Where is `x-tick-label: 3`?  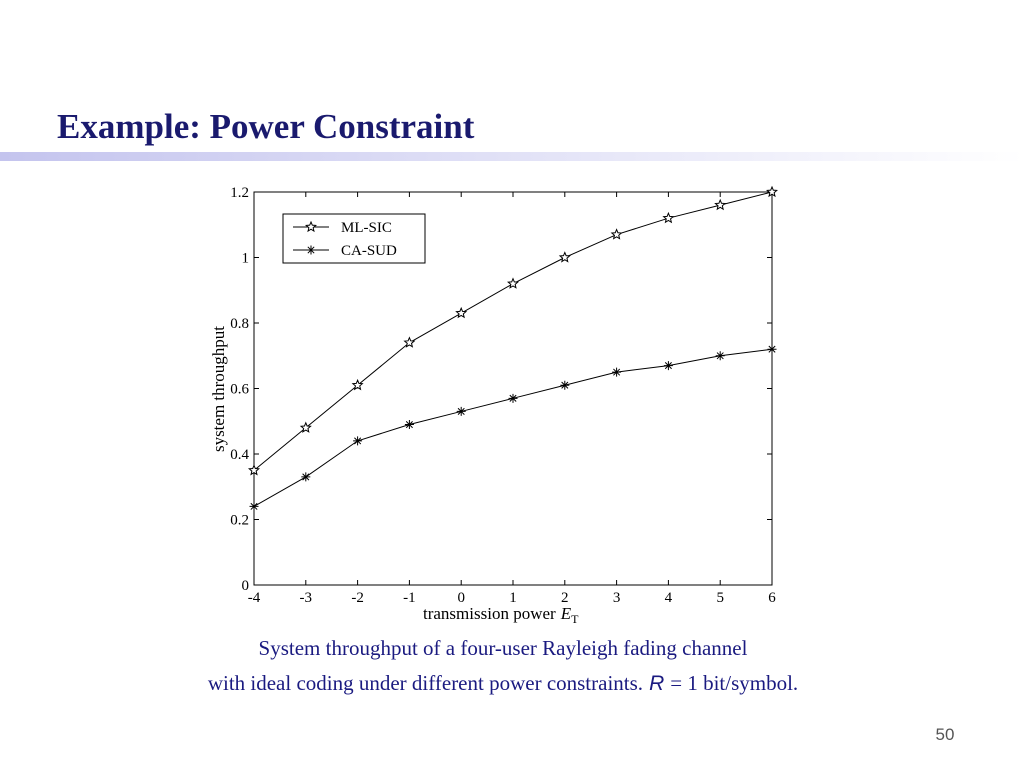
x-tick-label: 3 is located at coordinates (617, 598).